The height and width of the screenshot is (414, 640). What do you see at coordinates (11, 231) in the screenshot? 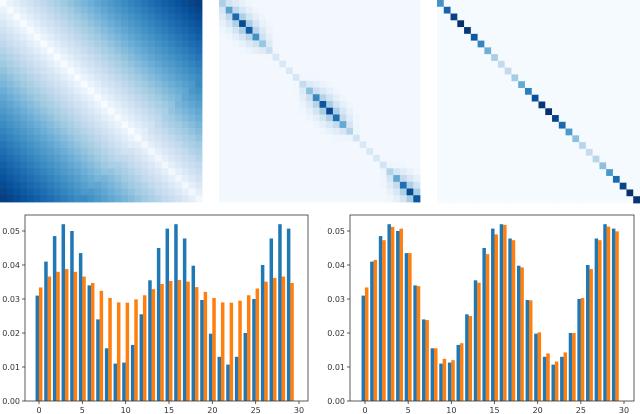
I see `y-tick-label: 0.05` at bounding box center [11, 231].